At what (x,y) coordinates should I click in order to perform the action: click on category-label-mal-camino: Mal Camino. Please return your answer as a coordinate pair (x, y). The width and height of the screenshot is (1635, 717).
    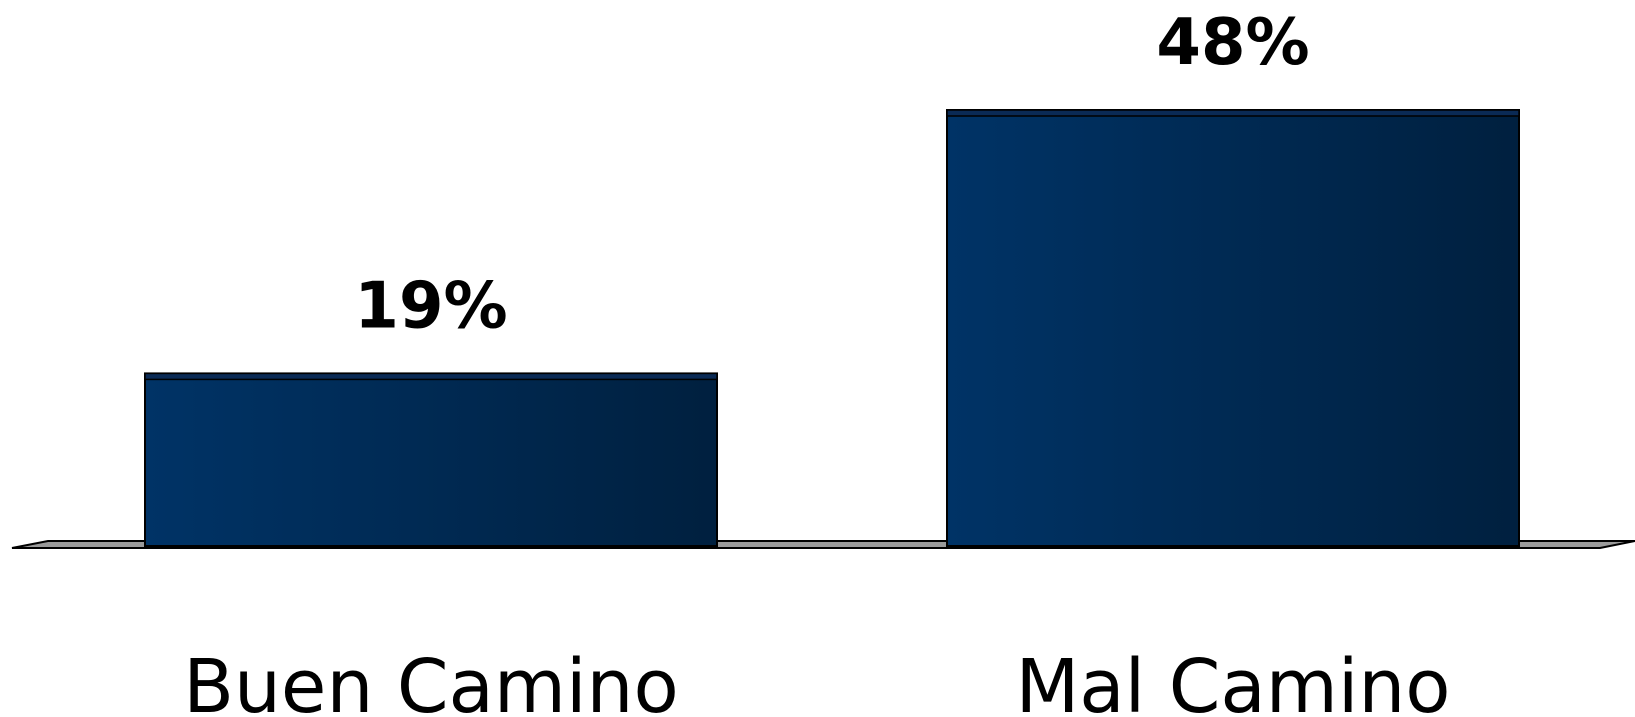
    Looking at the image, I should click on (1232, 680).